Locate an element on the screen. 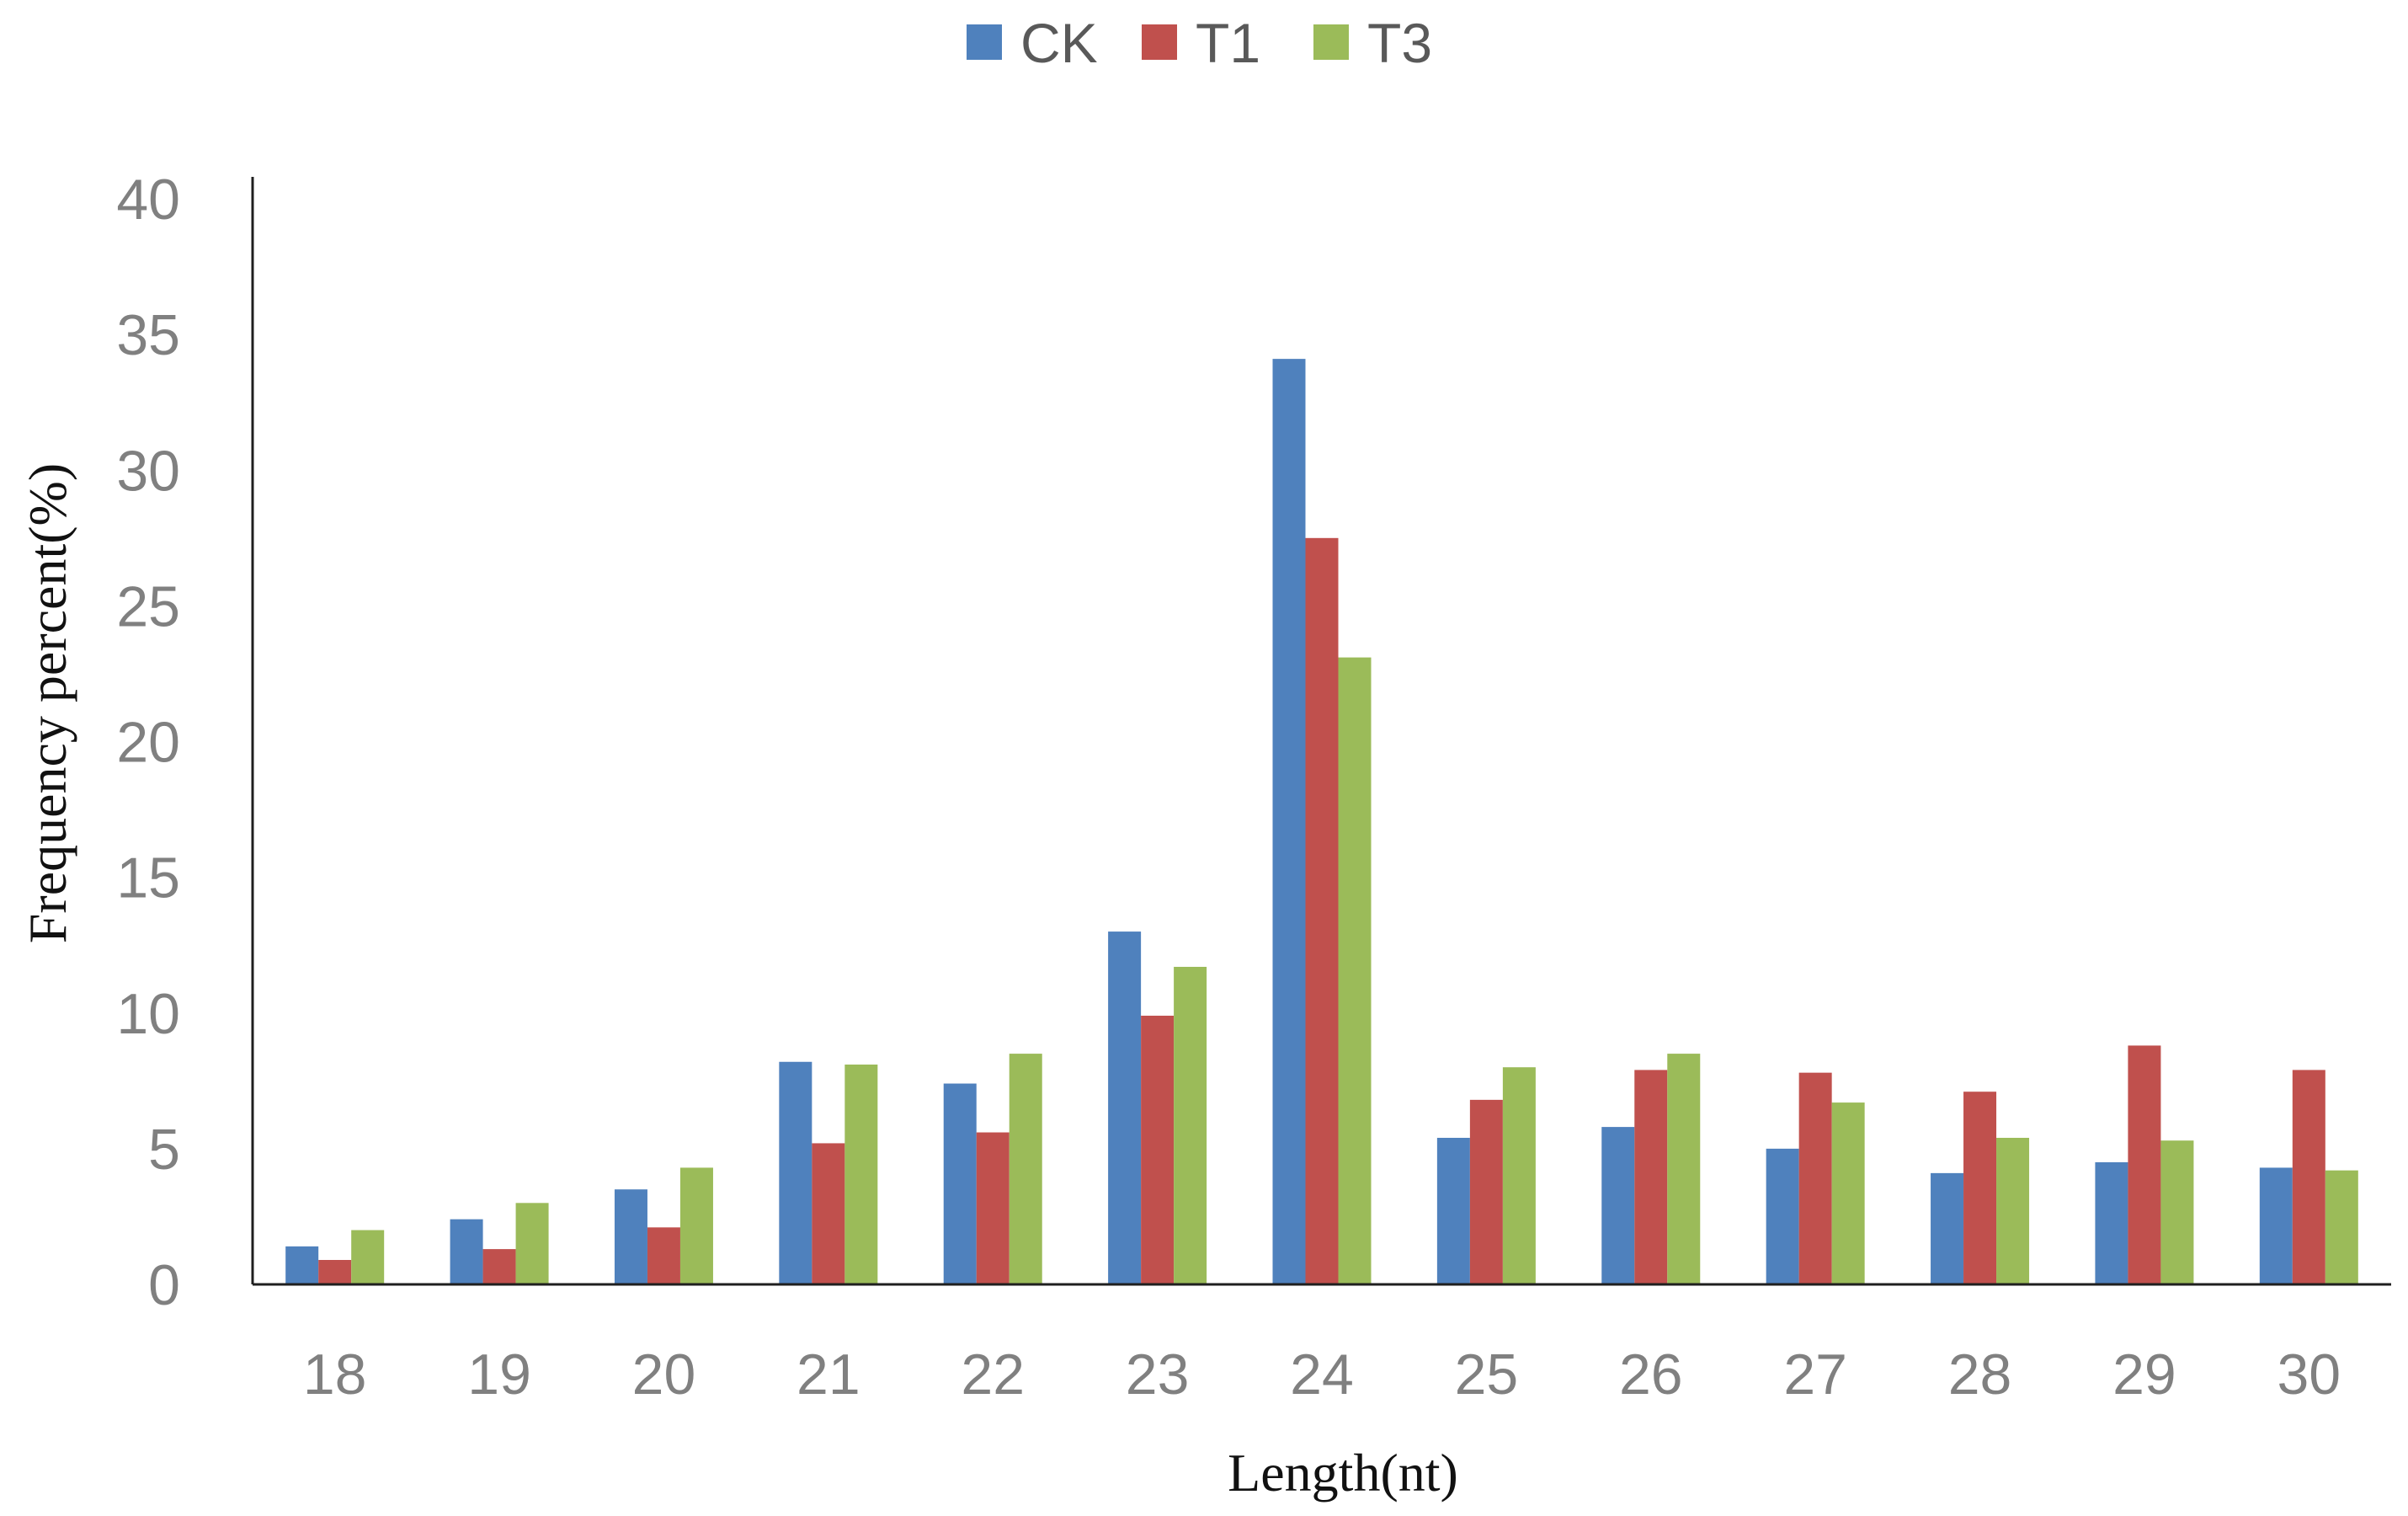 Image resolution: width=2408 pixels, height=1516 pixels. legend-swatch-t1 is located at coordinates (1159, 42).